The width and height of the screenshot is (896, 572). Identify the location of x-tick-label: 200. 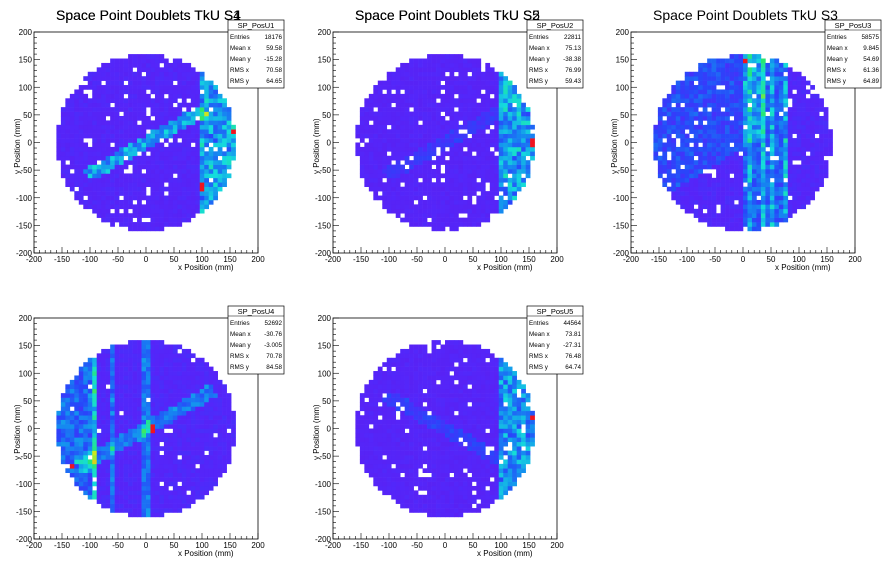
(855, 259).